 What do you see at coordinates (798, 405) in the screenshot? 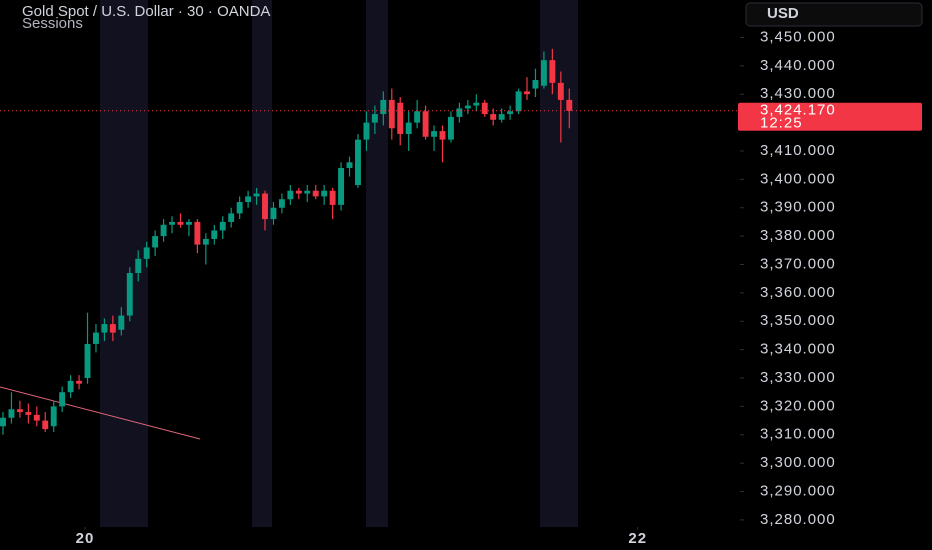
I see `y-tick-label: 3,320.000` at bounding box center [798, 405].